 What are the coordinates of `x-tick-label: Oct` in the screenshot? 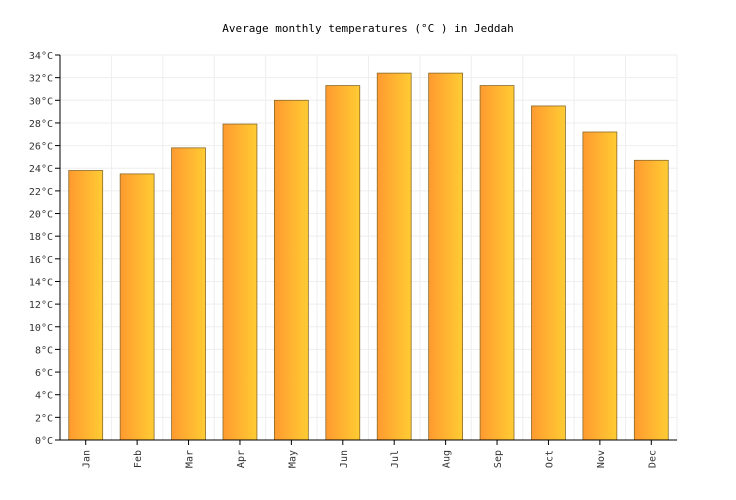 It's located at (549, 459).